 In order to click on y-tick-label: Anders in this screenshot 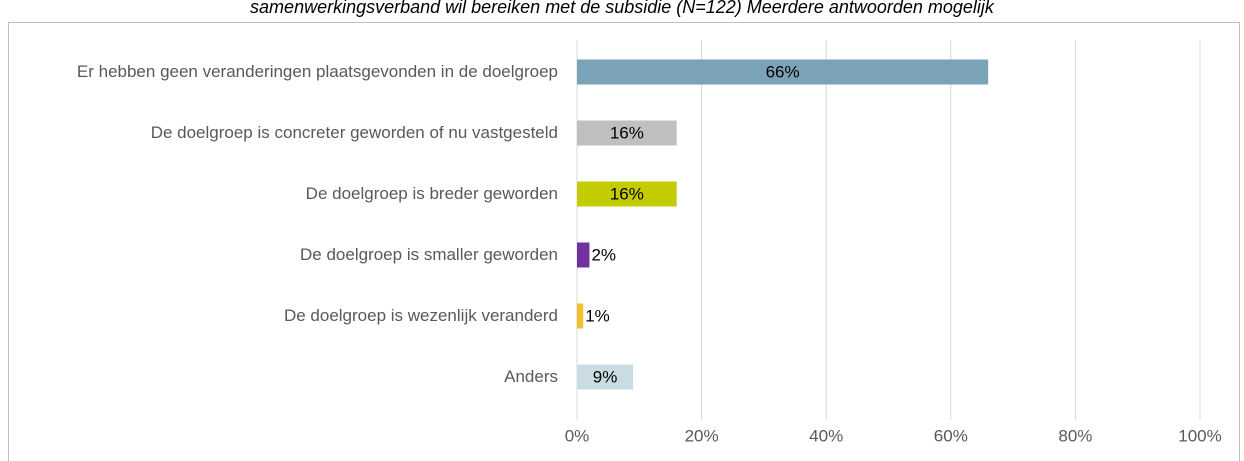, I will do `click(531, 376)`.